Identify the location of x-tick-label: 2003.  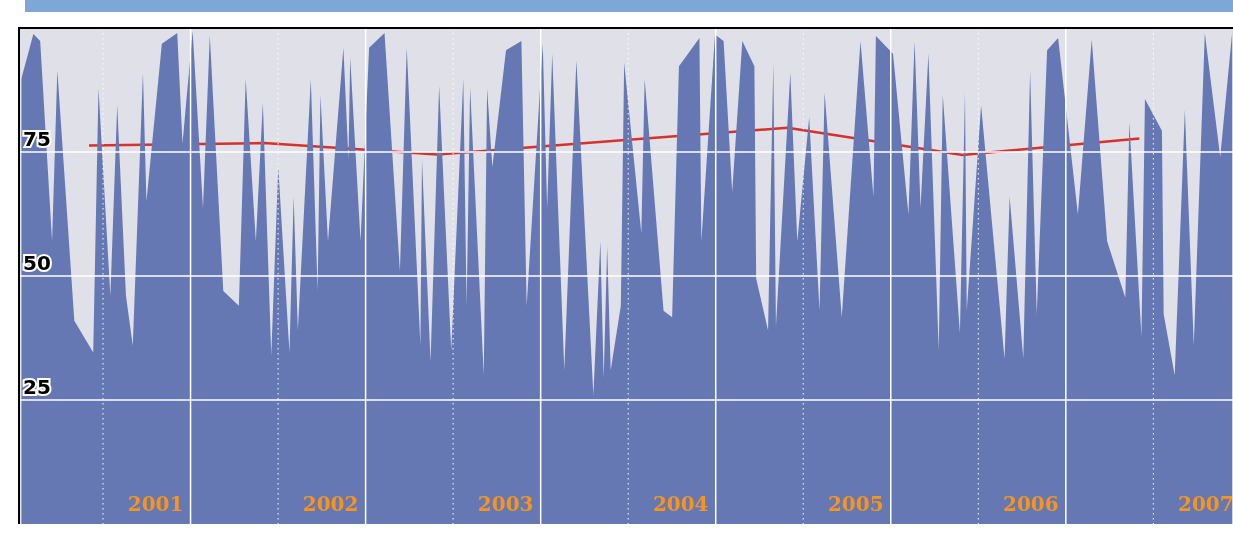
(505, 504).